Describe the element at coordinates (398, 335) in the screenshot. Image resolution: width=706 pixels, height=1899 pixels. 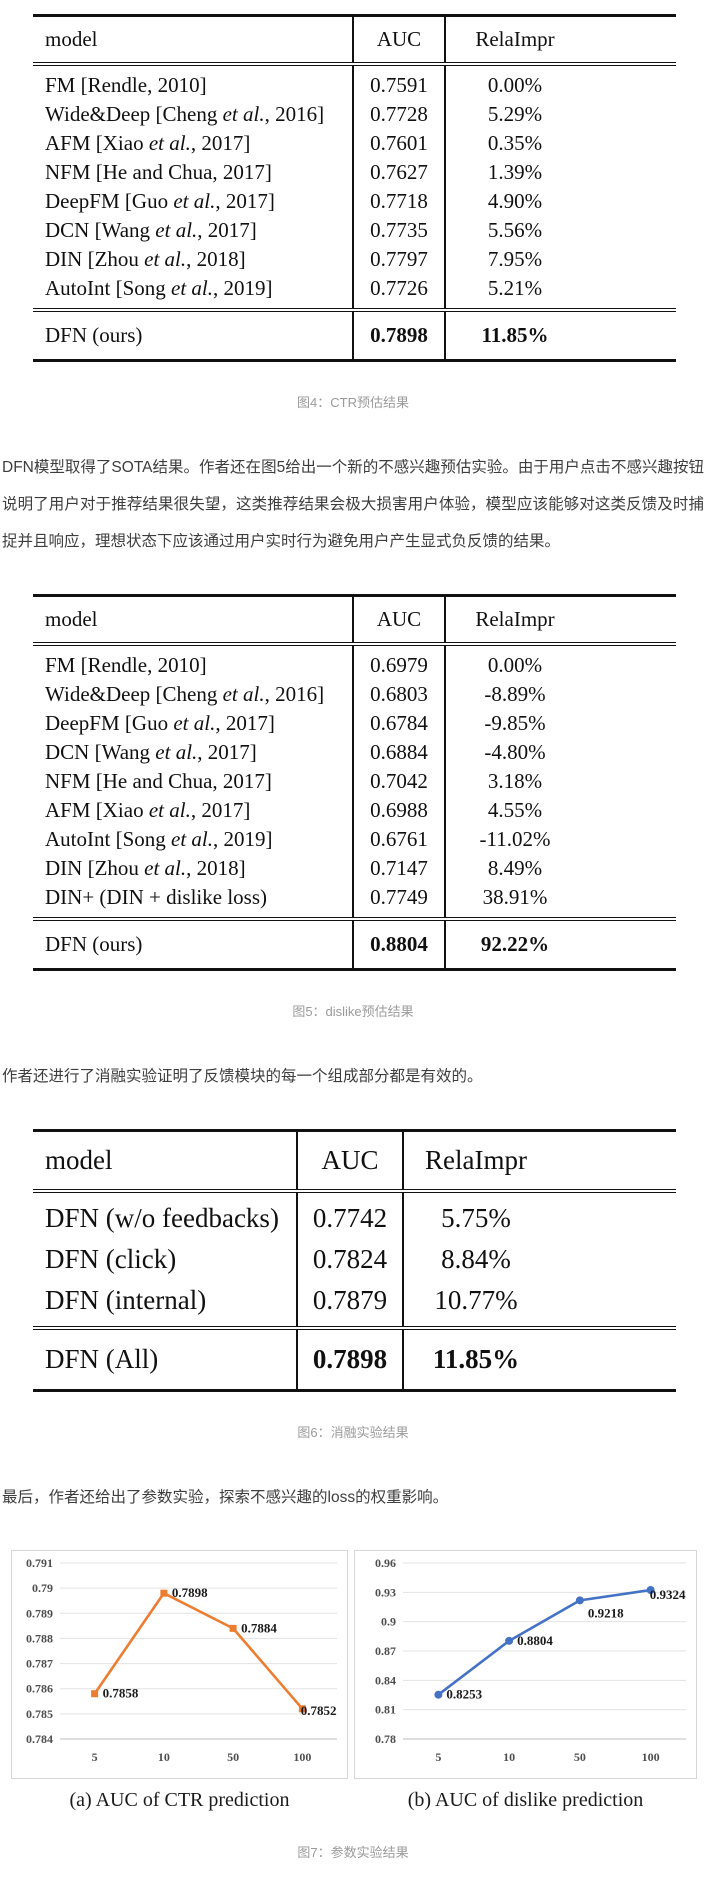
I see `table-cell: 0.7898` at that location.